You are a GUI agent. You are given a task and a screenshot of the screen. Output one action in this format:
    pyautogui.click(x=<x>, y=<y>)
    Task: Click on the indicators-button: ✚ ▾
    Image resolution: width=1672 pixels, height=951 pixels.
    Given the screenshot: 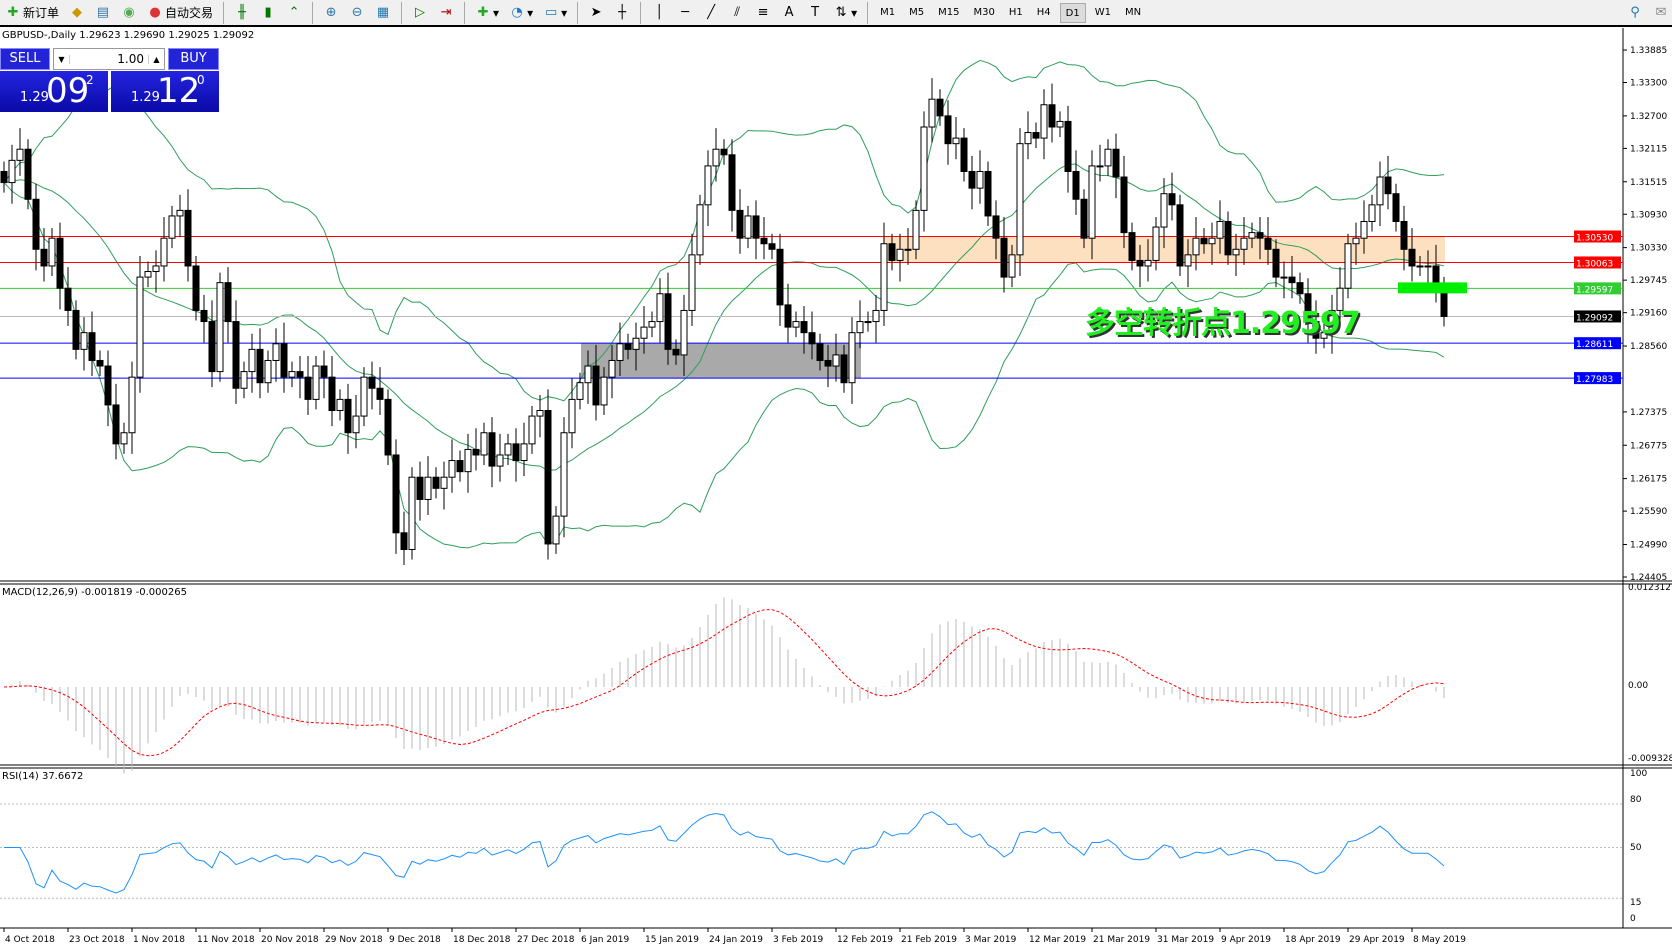 What is the action you would take?
    pyautogui.click(x=487, y=13)
    